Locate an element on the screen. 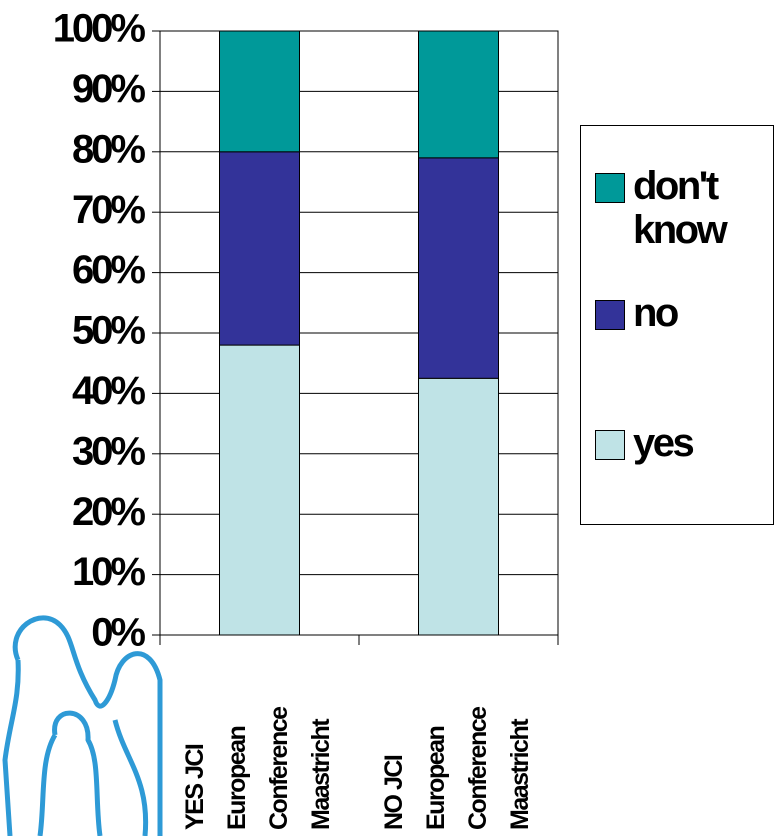  y-tick-label: 0% is located at coordinates (118, 633).